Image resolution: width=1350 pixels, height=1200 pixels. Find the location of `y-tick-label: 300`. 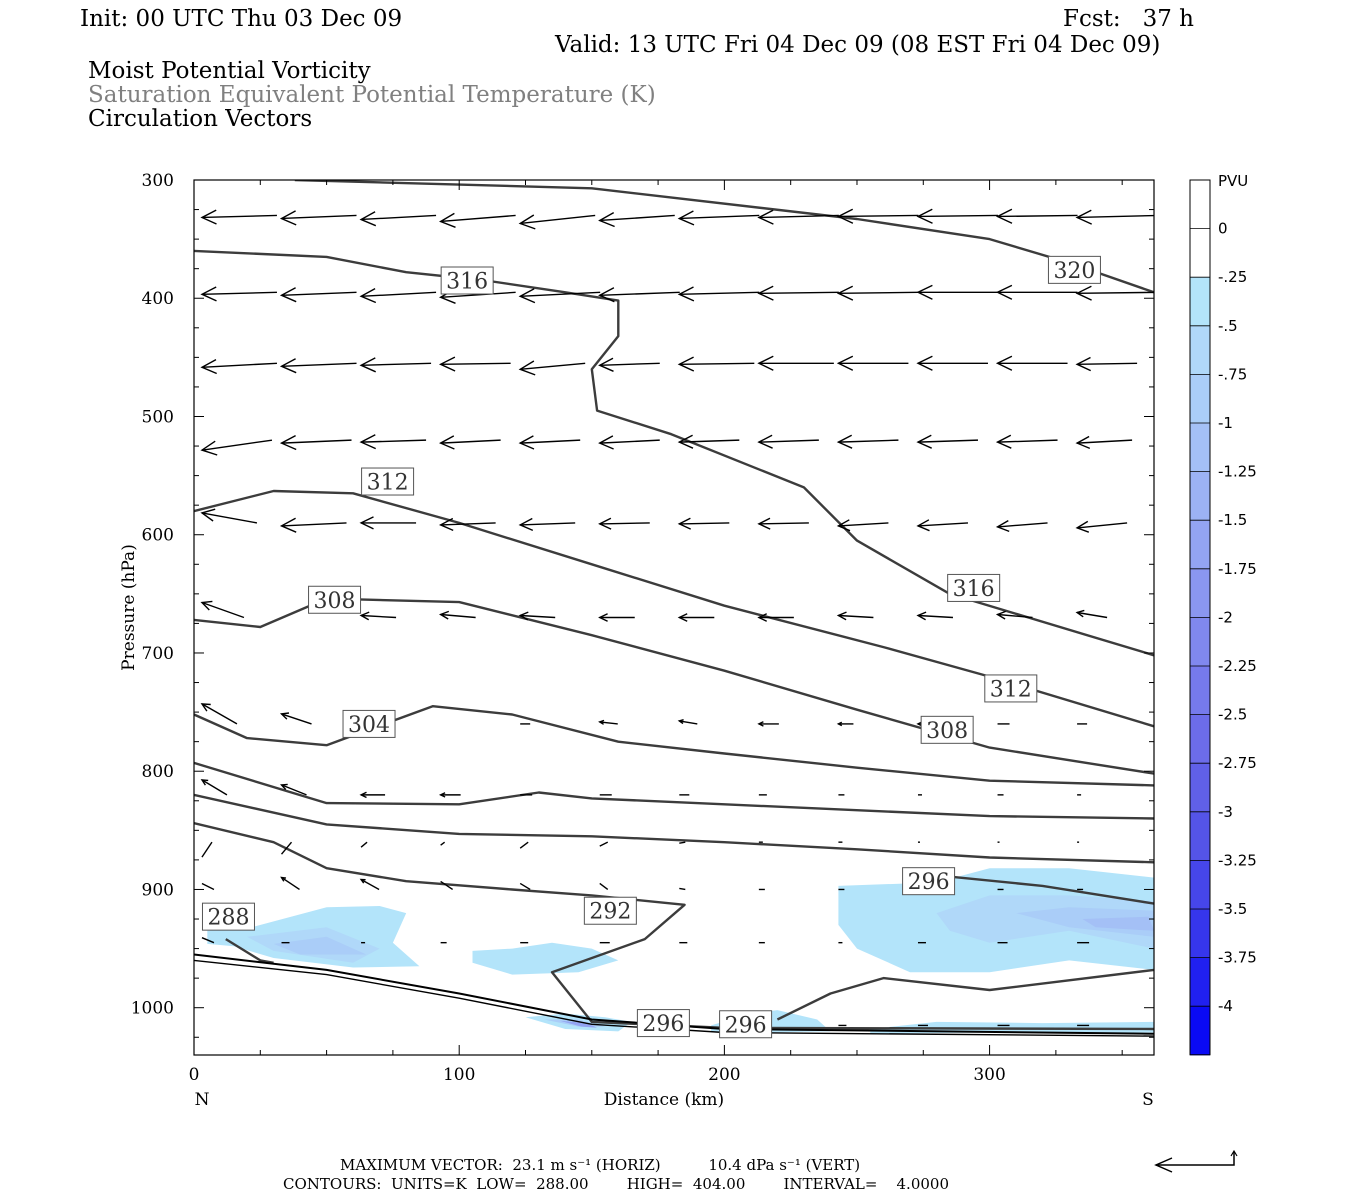

y-tick-label: 300 is located at coordinates (158, 181).